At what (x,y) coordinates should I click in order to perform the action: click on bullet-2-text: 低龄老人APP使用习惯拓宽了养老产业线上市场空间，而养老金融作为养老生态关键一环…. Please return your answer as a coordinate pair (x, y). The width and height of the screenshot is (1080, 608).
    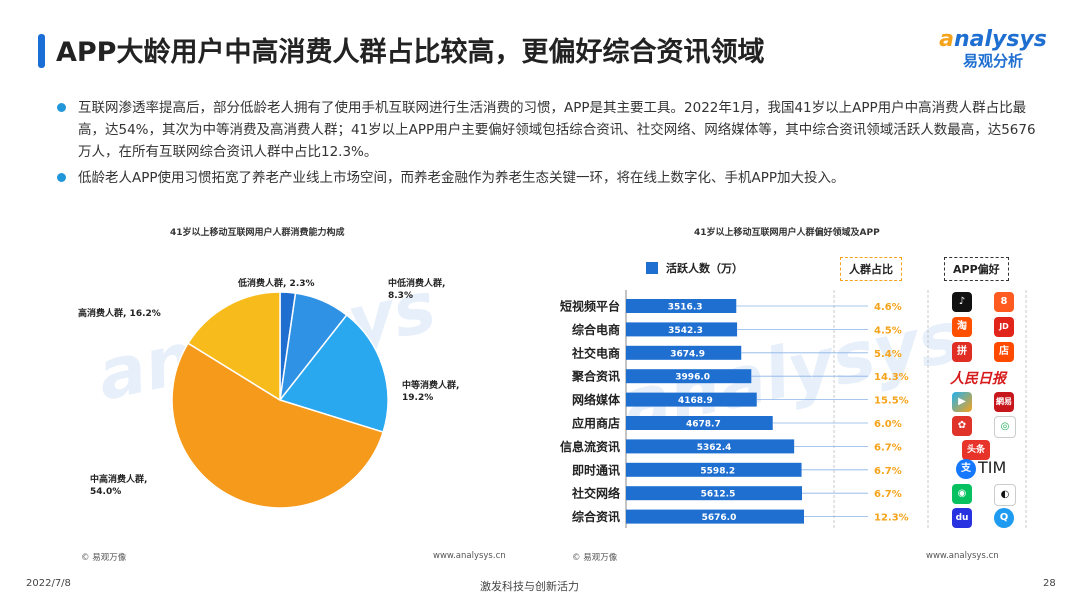
    Looking at the image, I should click on (461, 178).